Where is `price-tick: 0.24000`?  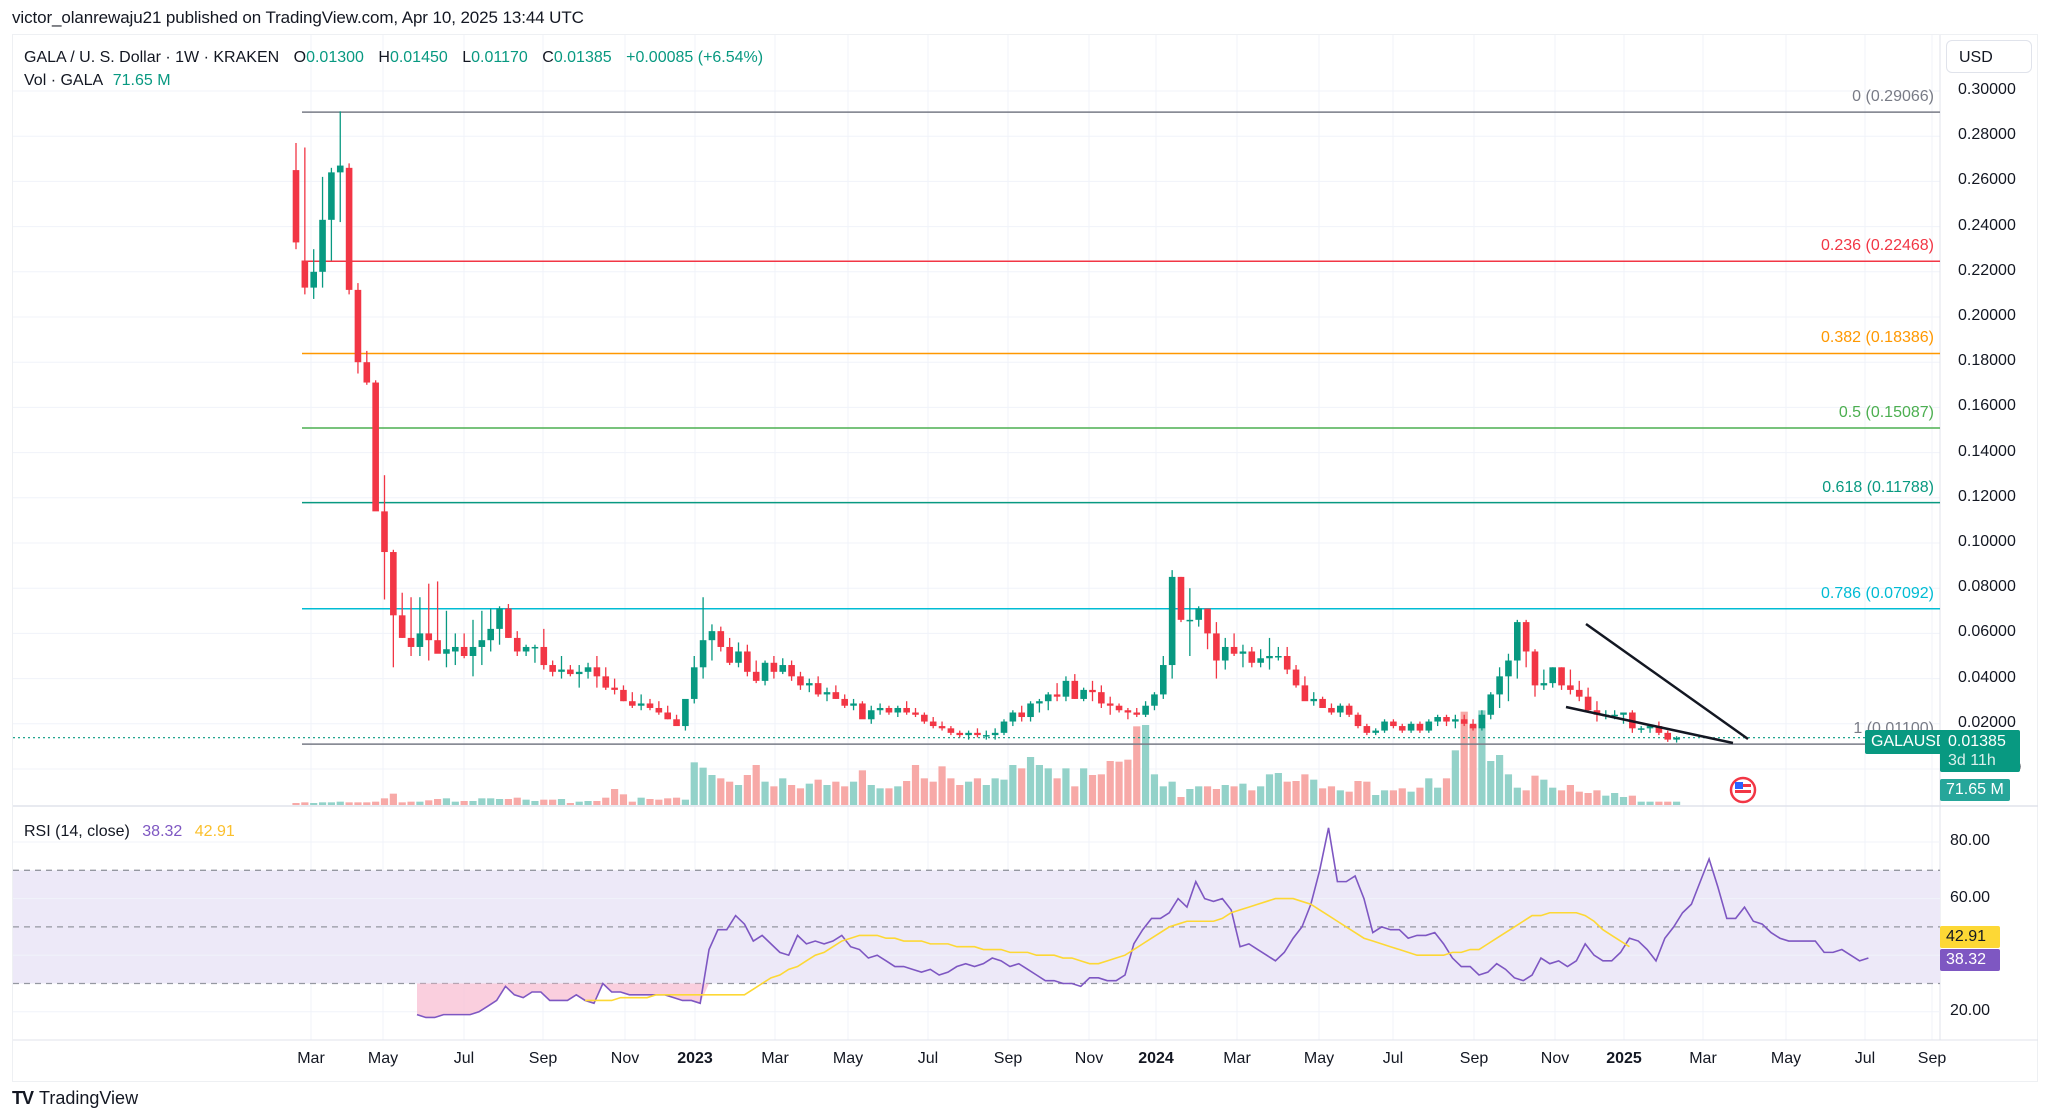 price-tick: 0.24000 is located at coordinates (1987, 225).